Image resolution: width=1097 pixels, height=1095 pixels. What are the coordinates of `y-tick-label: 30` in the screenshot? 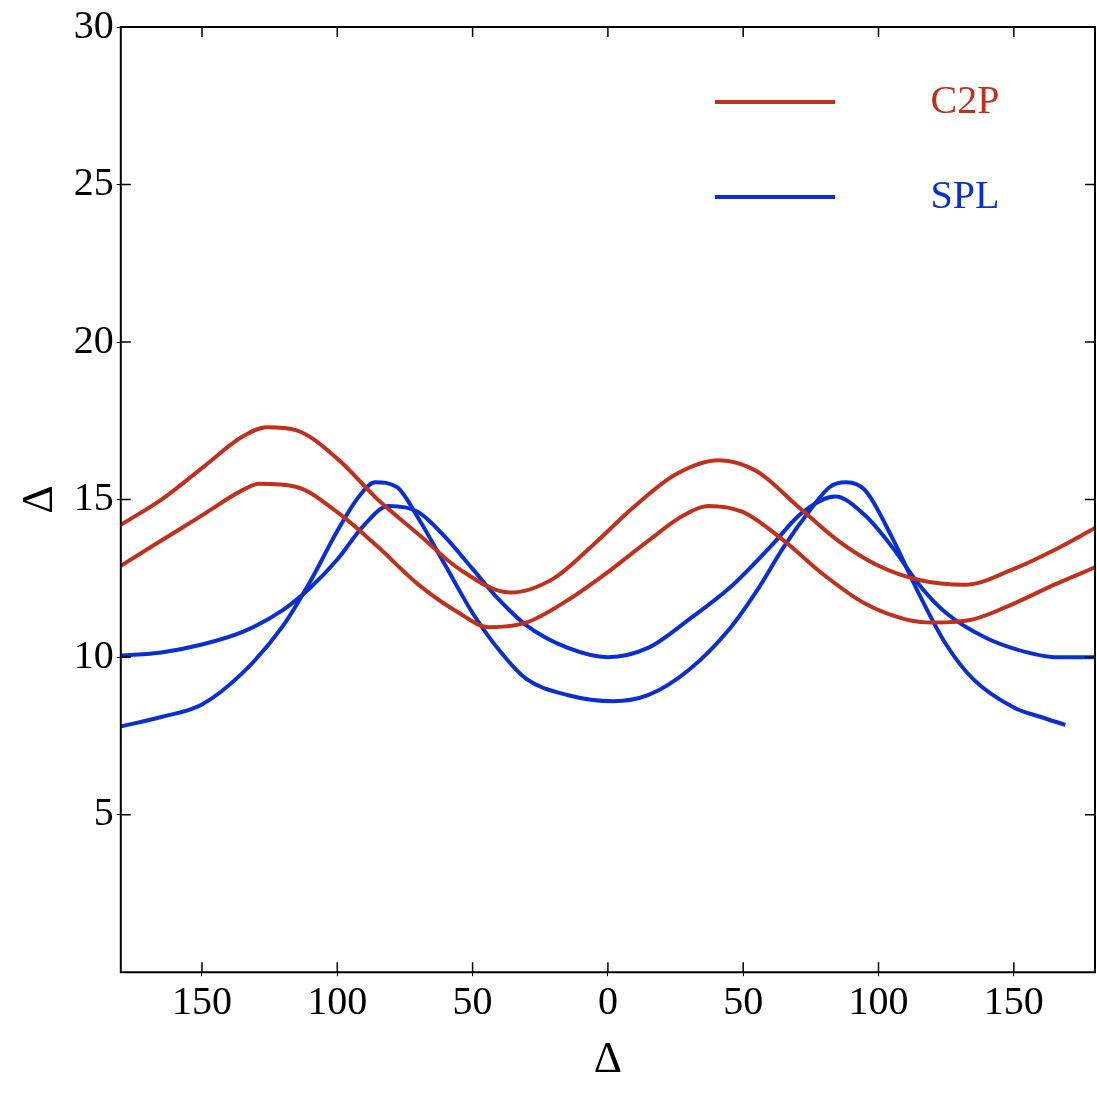 It's located at (93, 24).